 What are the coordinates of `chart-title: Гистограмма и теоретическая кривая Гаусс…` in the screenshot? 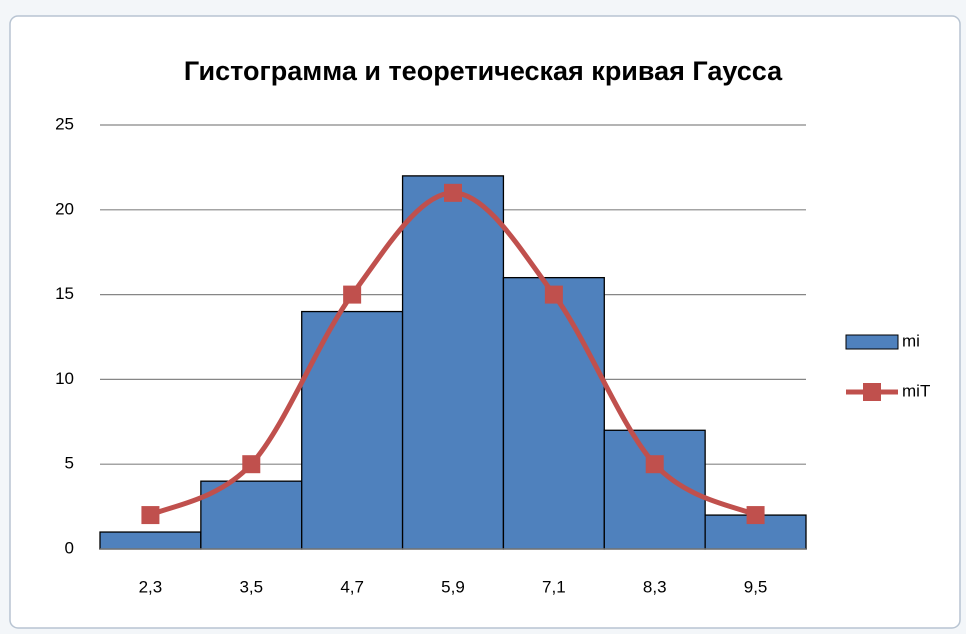 It's located at (483, 71).